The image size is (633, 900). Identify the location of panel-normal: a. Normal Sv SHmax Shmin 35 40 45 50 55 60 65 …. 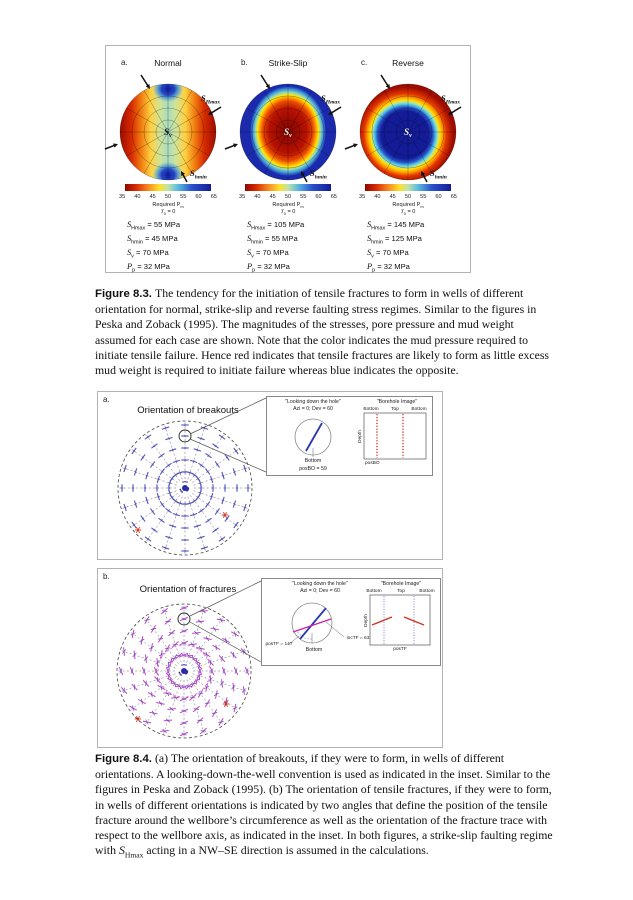
(166, 160).